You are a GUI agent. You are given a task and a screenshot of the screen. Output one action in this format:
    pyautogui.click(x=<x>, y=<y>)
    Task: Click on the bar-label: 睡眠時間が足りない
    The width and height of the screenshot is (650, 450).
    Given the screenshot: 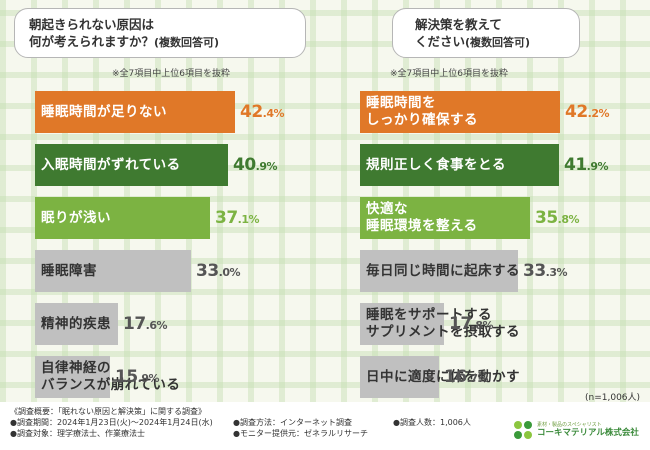 What is the action you would take?
    pyautogui.click(x=104, y=112)
    